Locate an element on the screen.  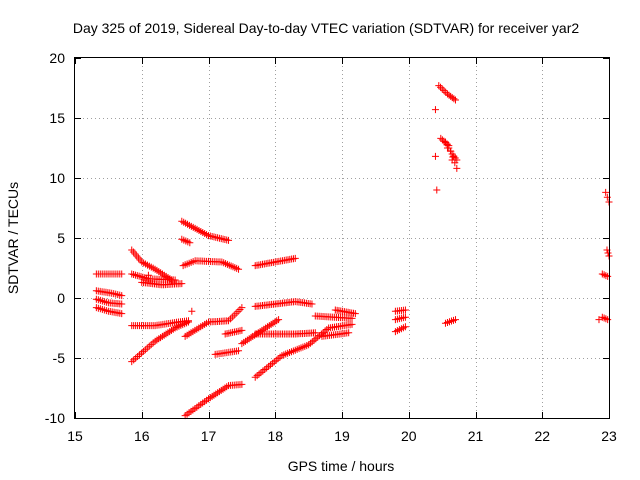
x-tick-label: 19 is located at coordinates (342, 436).